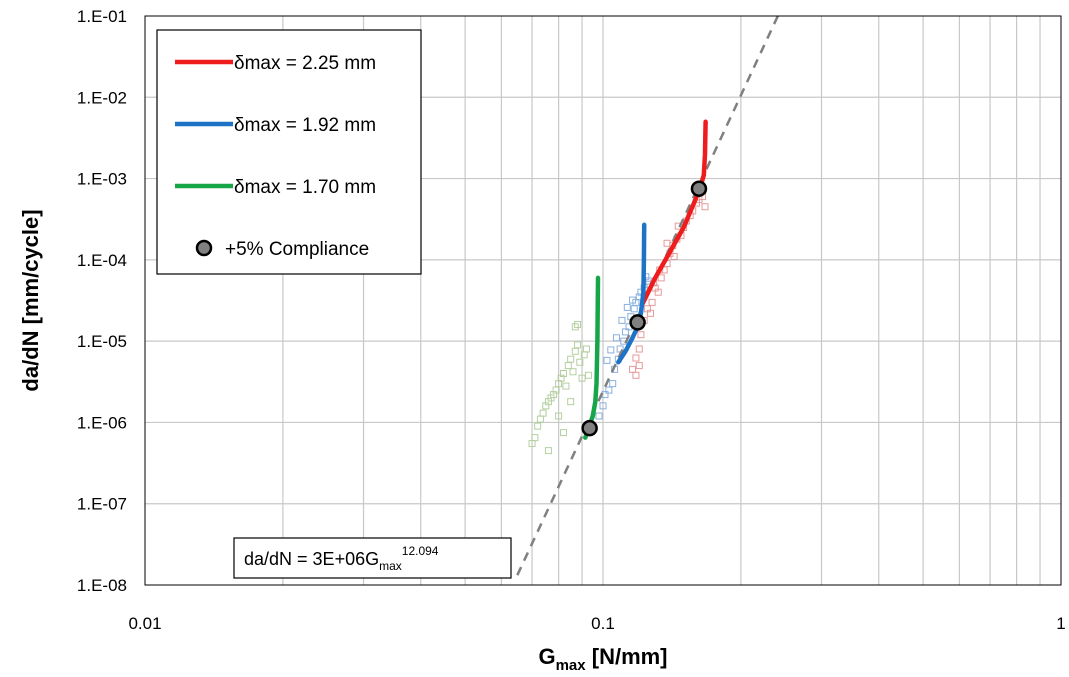 The image size is (1069, 677). I want to click on x-tick-label: 1, so click(1060, 623).